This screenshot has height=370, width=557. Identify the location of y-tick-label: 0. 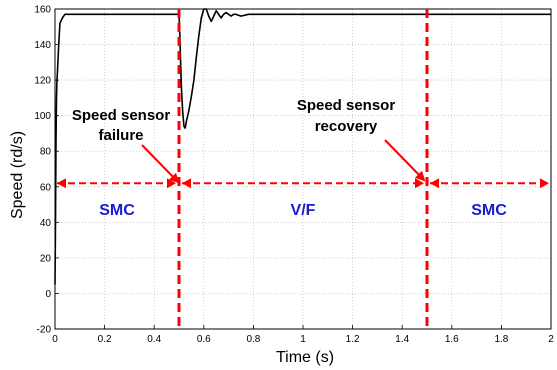
(48, 294).